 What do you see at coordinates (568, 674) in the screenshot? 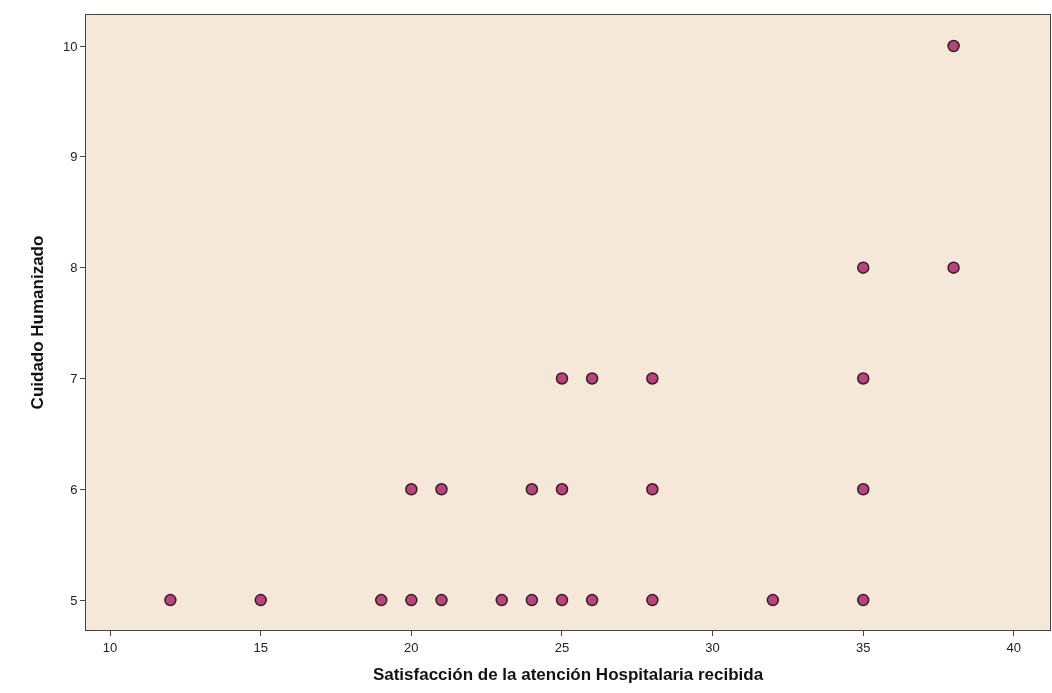
I see `x-axis-title: Satisfacción de la atención Hospitalaria recibida` at bounding box center [568, 674].